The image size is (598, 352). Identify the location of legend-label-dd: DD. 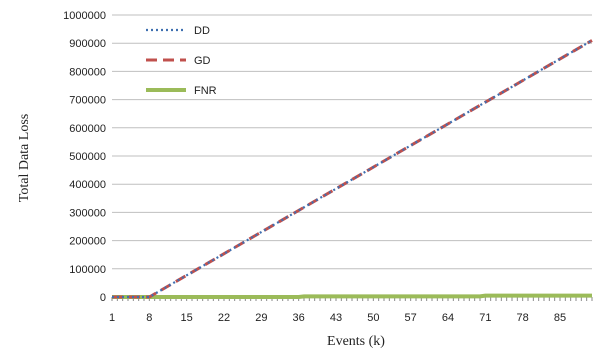
(202, 31).